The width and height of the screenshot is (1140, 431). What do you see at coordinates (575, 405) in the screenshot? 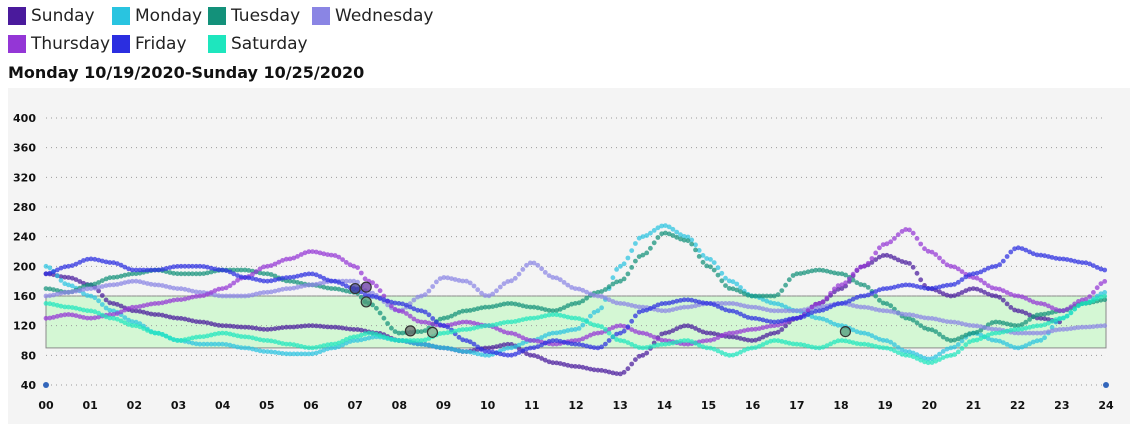
I see `x-tick-label: 12` at bounding box center [575, 405].